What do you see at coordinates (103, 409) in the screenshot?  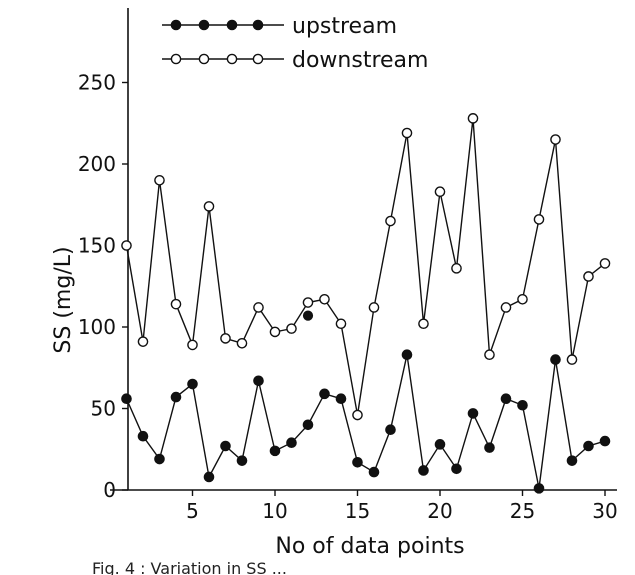 I see `y-tick-label: 50` at bounding box center [103, 409].